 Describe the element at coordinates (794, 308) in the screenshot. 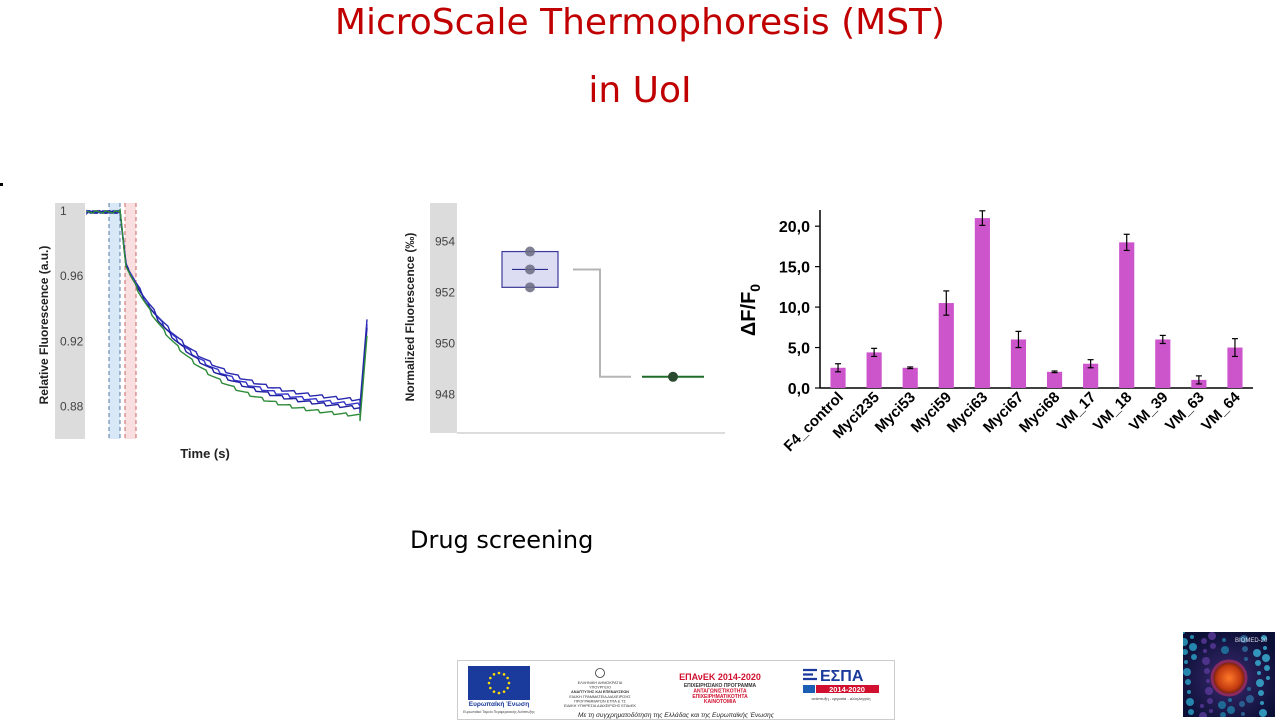

I see `y-tick-label: 10,0` at that location.